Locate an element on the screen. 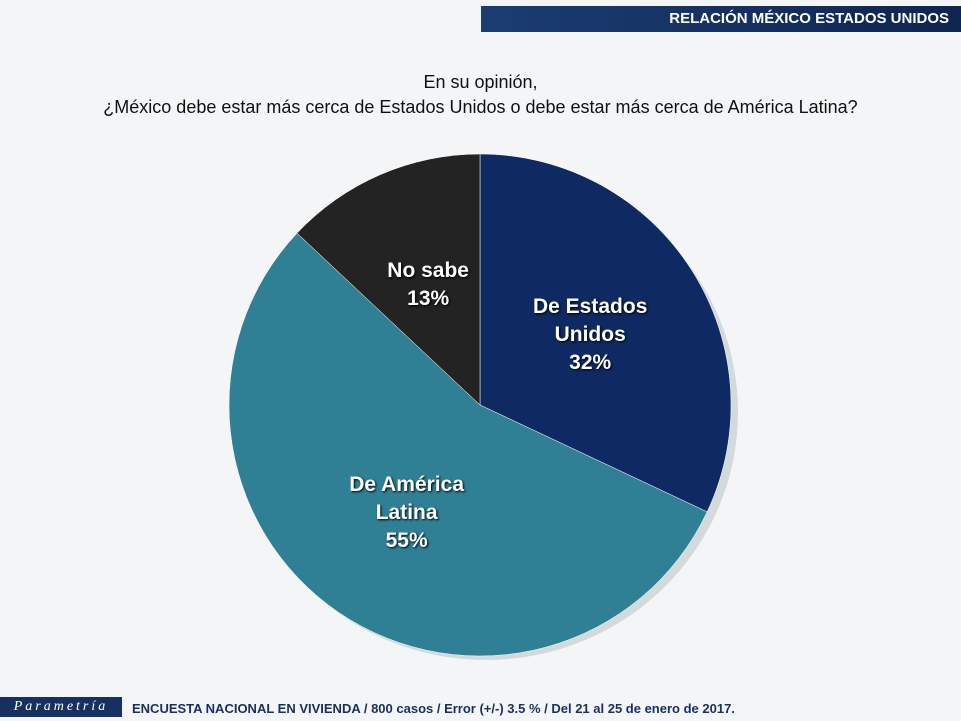 The width and height of the screenshot is (961, 721). slice-value: 32% is located at coordinates (590, 363).